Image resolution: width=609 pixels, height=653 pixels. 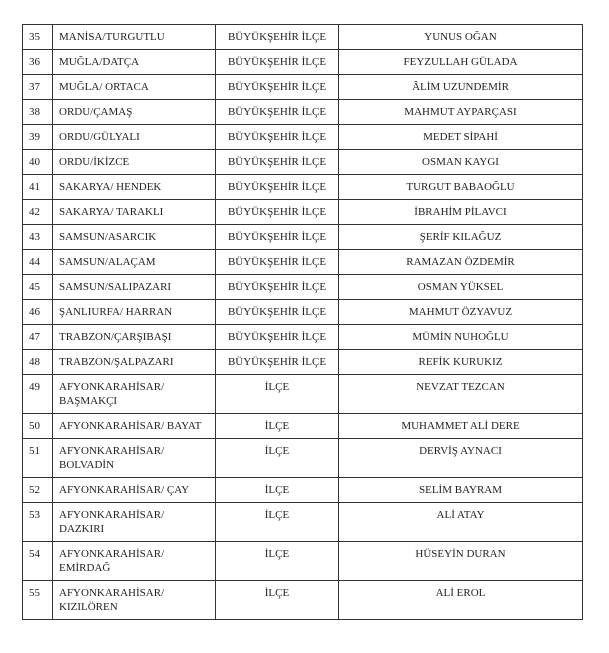 I want to click on location-line: SAKARYA/ HENDEK, so click(x=110, y=187).